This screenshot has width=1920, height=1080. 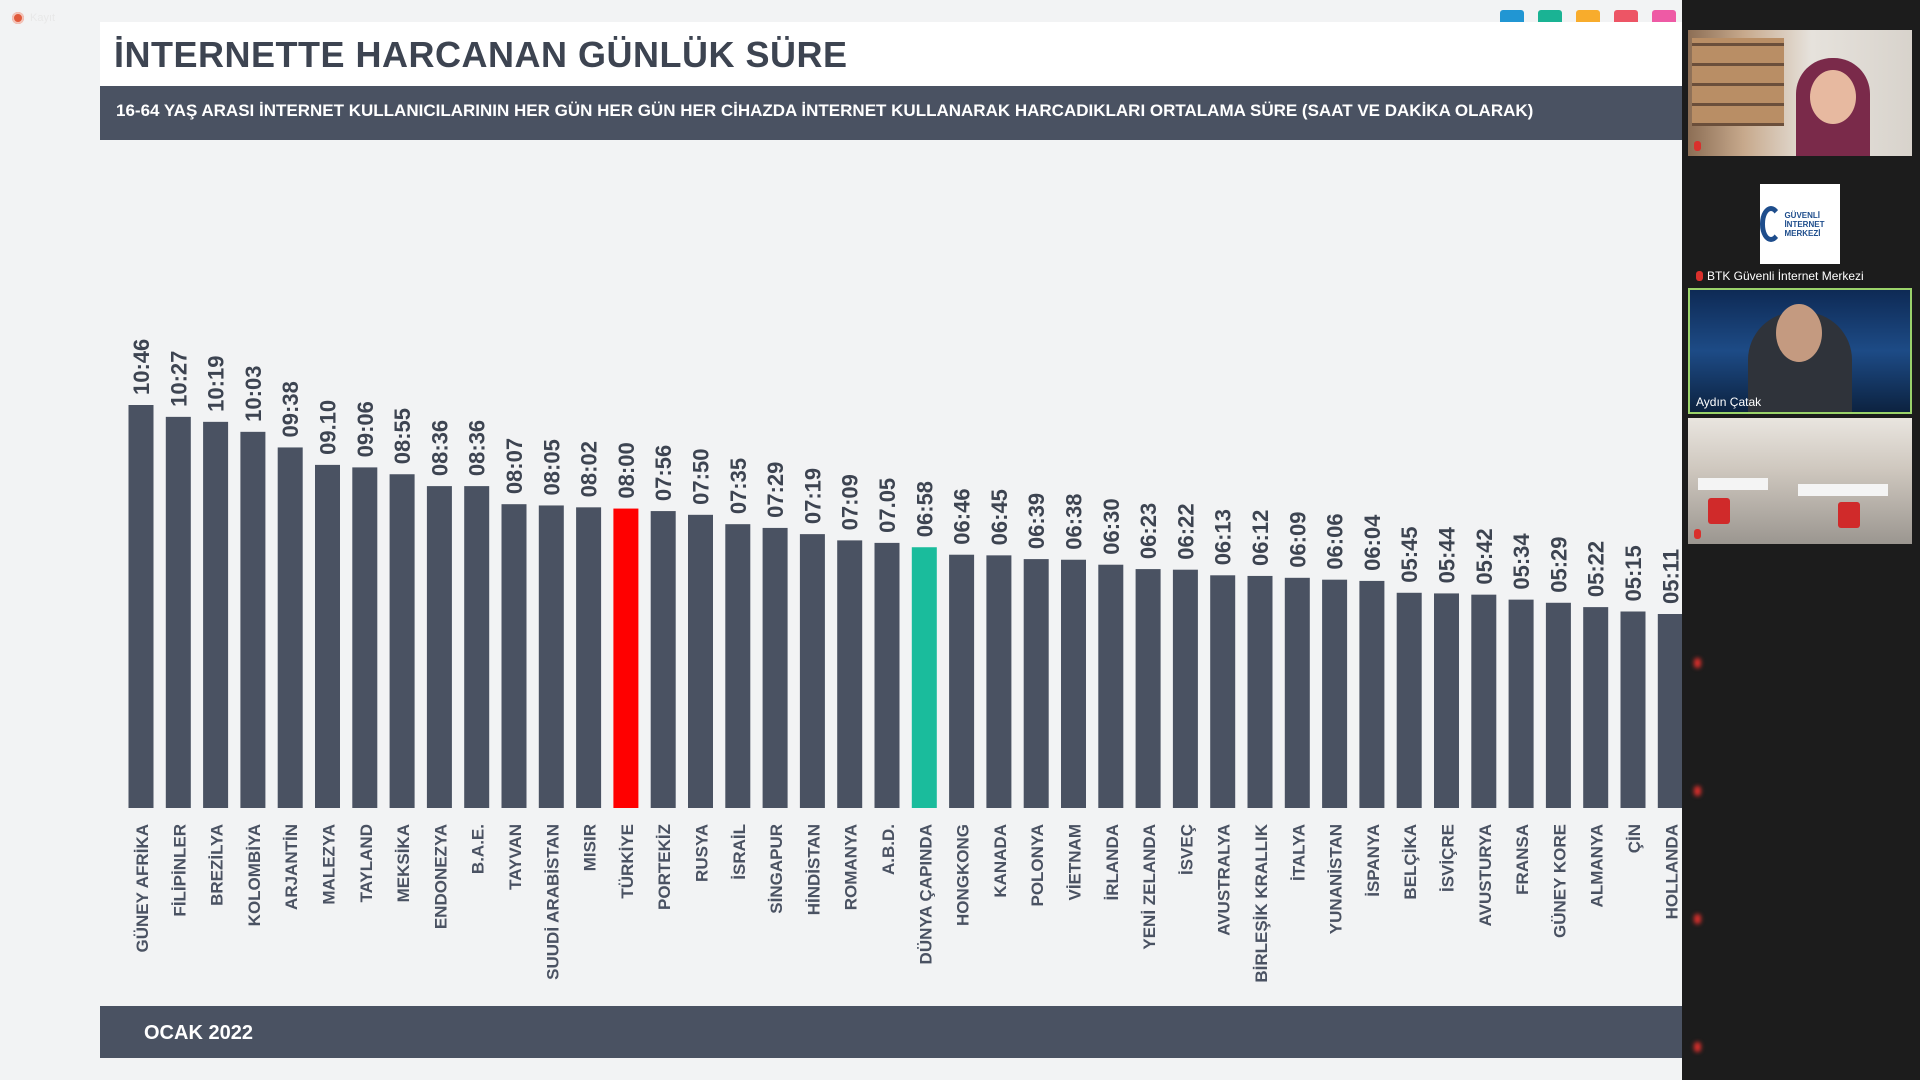 What do you see at coordinates (328, 427) in the screenshot?
I see `data-label-6: 09.10` at bounding box center [328, 427].